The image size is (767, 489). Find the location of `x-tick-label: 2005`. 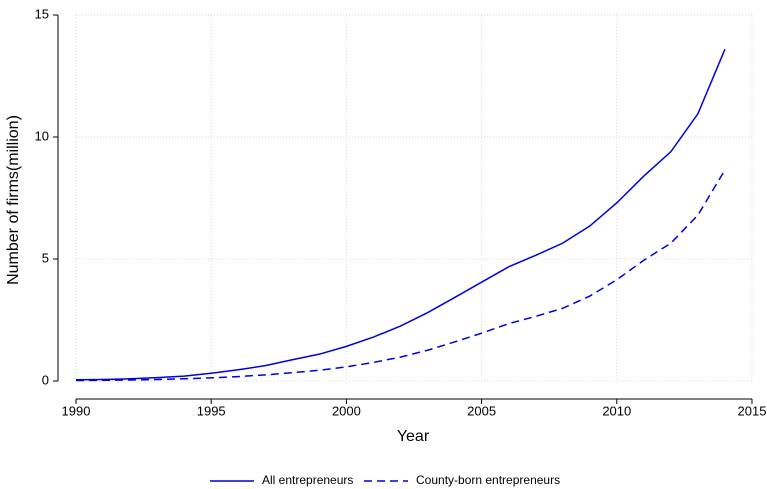

x-tick-label: 2005 is located at coordinates (481, 410).